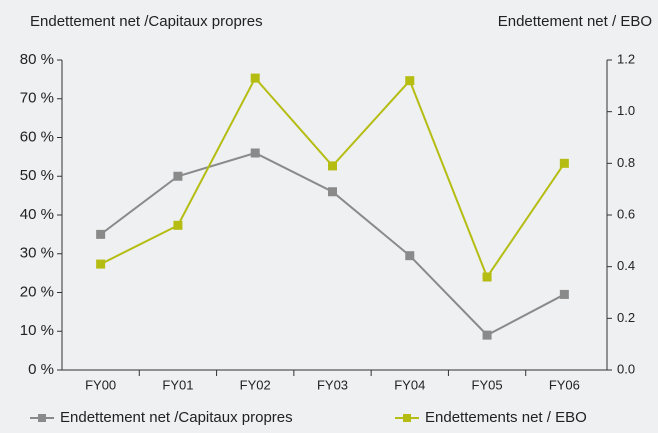  Describe the element at coordinates (100, 384) in the screenshot. I see `x-tick-label: FY00` at that location.